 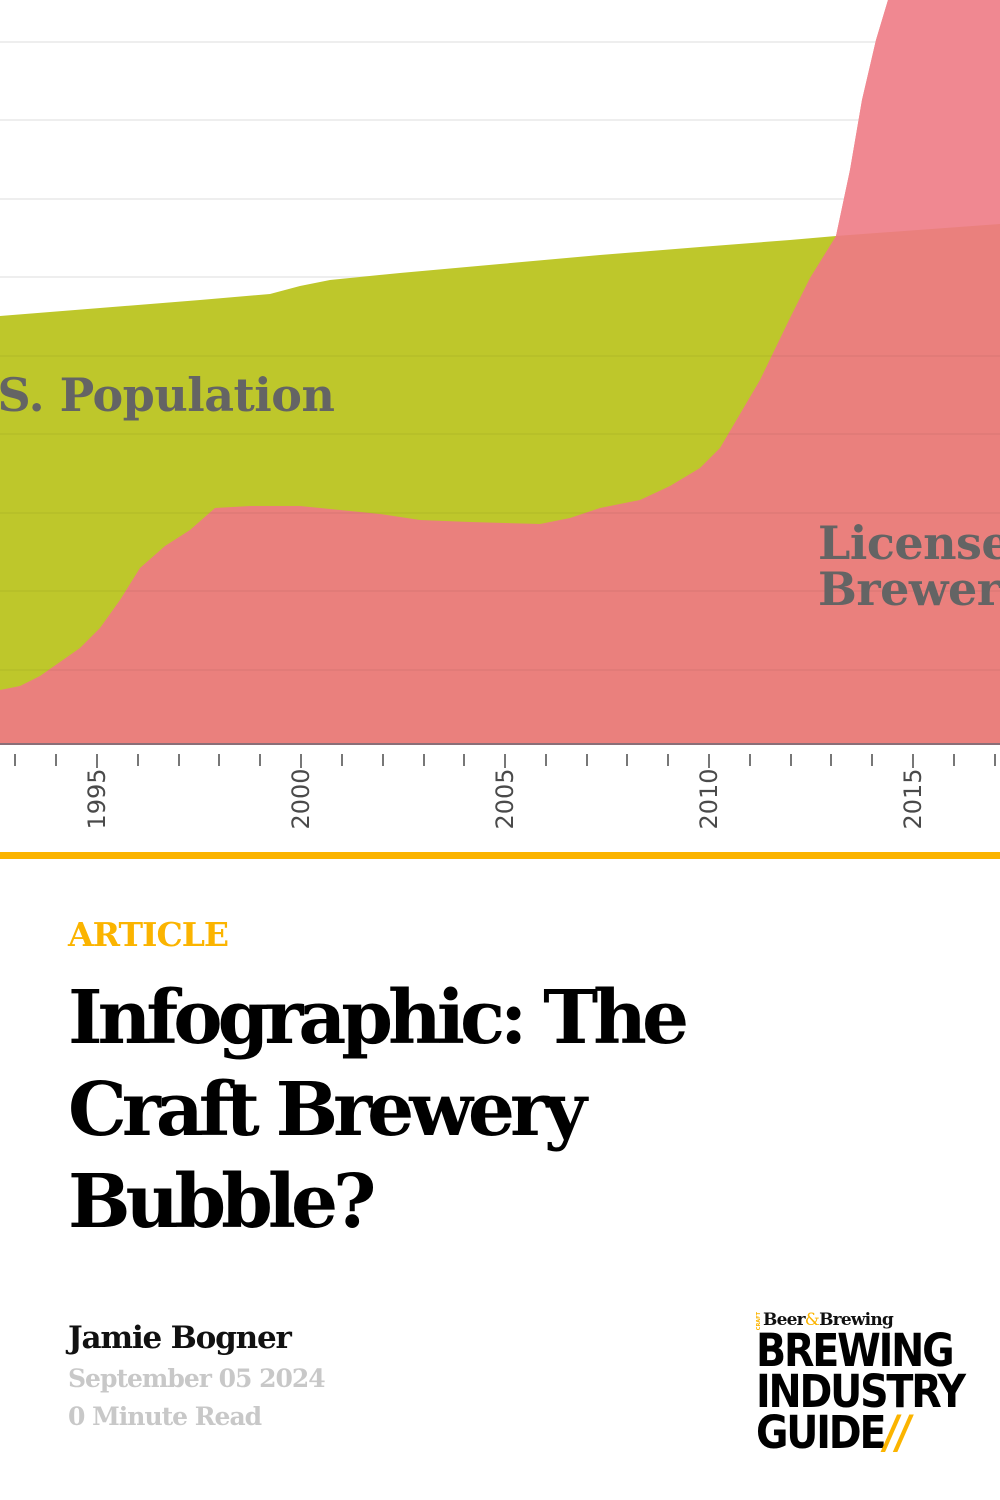 I want to click on x-tick-1995: 1995, so click(x=97, y=799).